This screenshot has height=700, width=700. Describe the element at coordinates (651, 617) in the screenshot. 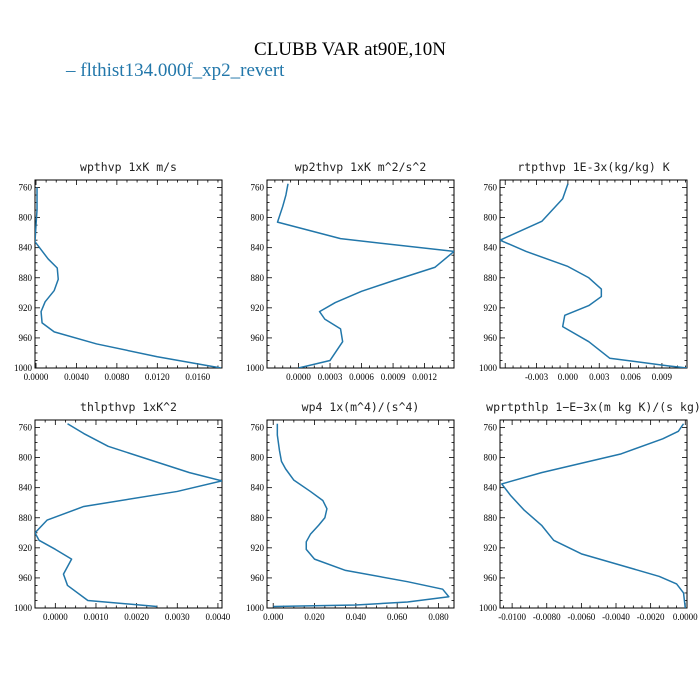

I see `x-tick-label: -0.0020` at that location.